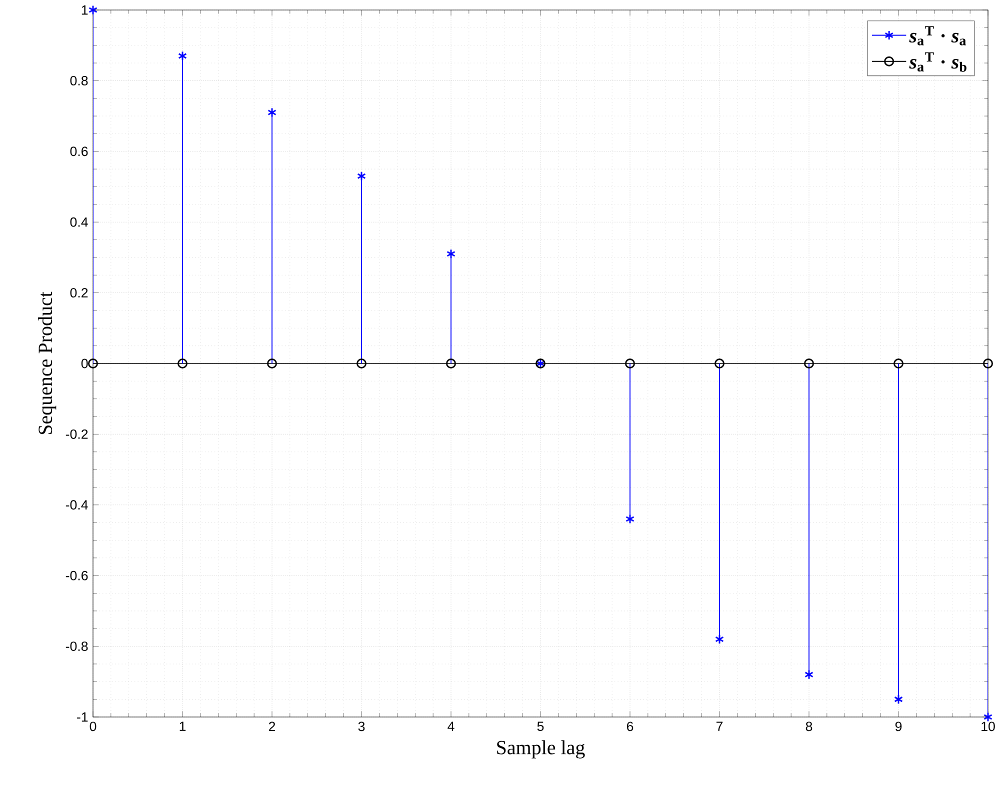 This screenshot has width=1000, height=789. I want to click on x-axis-title: Sample lag, so click(541, 749).